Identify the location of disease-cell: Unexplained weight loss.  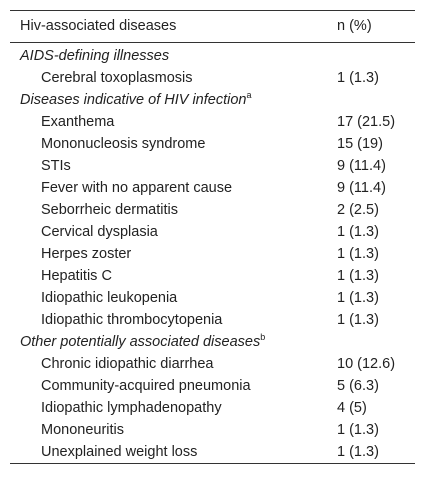
(173, 452).